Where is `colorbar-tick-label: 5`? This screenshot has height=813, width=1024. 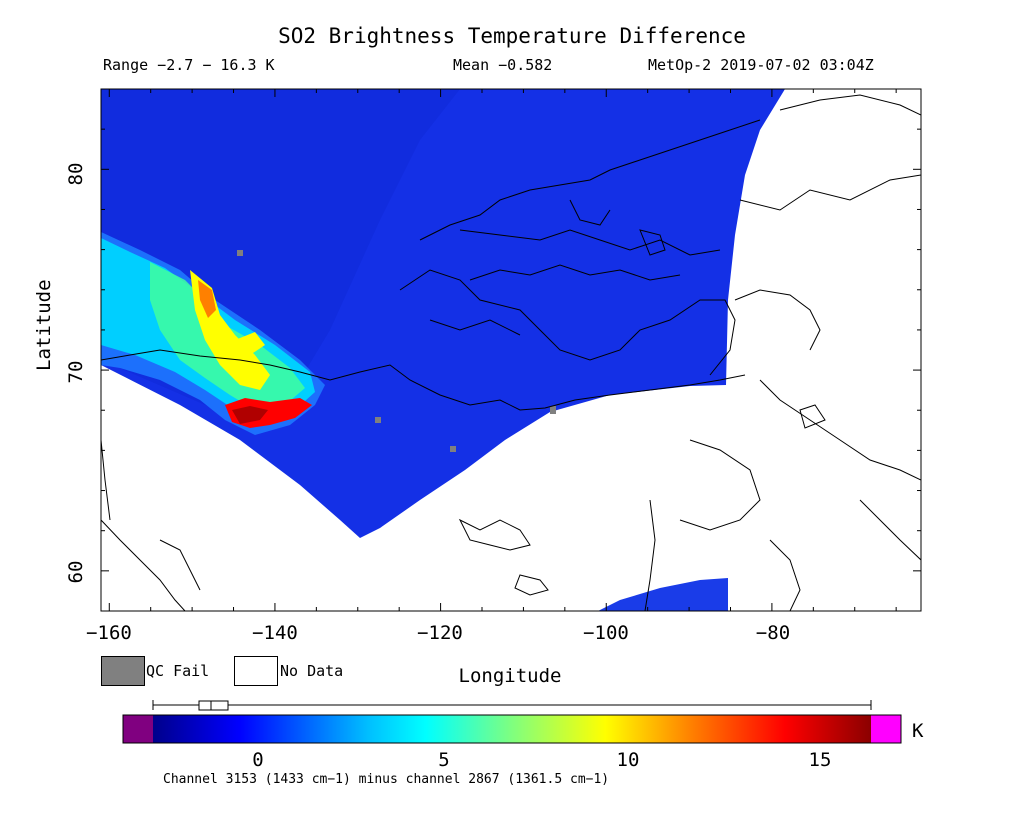
colorbar-tick-label: 5 is located at coordinates (444, 760).